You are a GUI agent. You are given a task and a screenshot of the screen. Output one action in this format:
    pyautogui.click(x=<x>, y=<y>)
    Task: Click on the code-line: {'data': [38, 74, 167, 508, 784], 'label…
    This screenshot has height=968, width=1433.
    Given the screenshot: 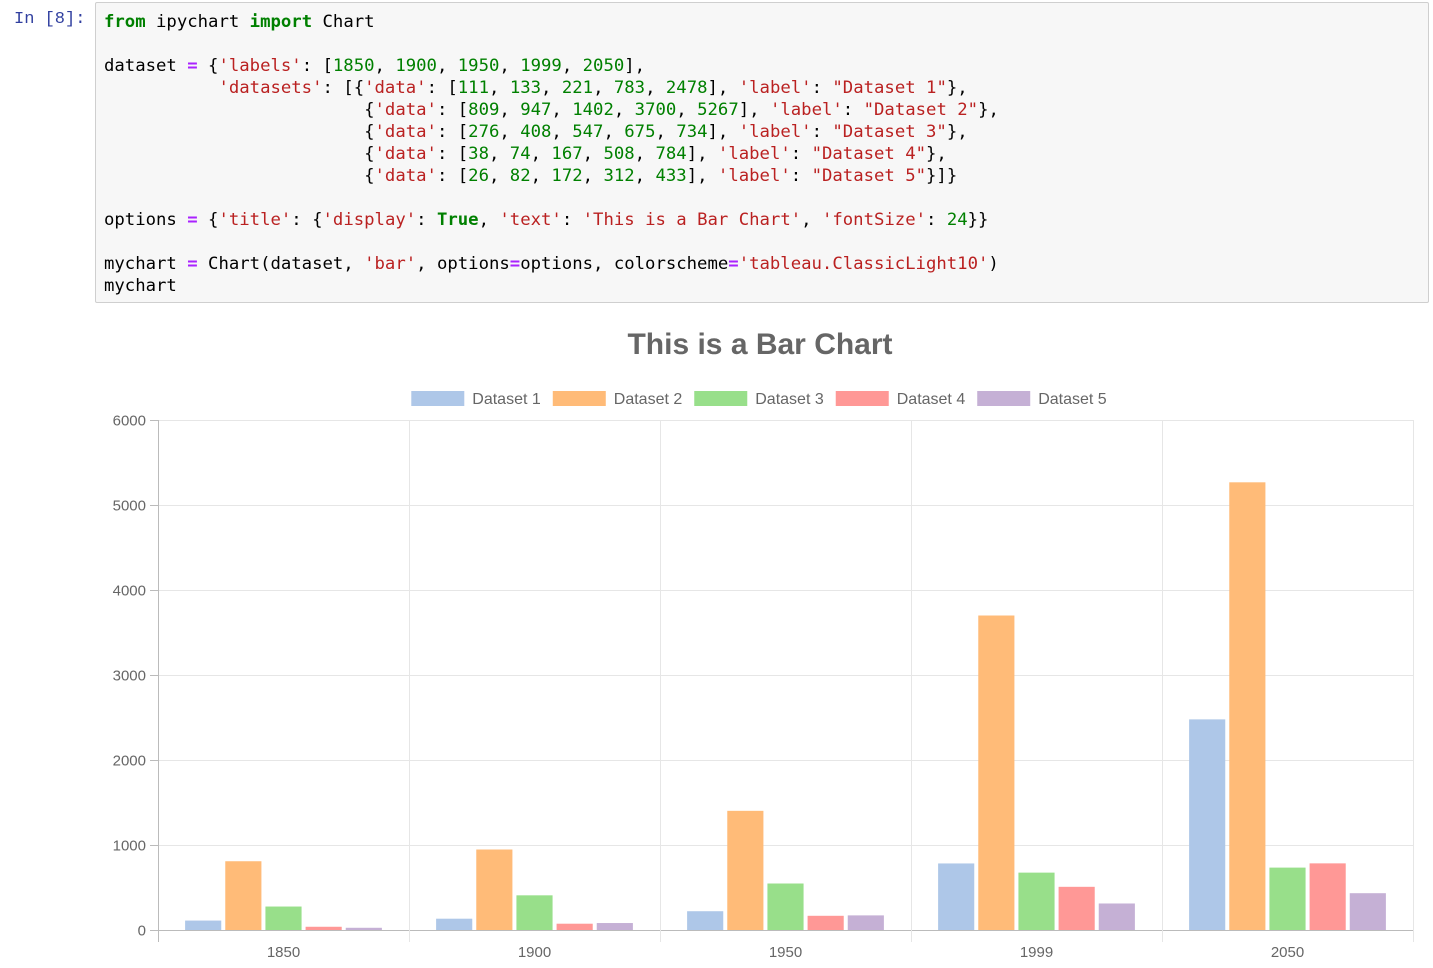 What is the action you would take?
    pyautogui.click(x=551, y=154)
    